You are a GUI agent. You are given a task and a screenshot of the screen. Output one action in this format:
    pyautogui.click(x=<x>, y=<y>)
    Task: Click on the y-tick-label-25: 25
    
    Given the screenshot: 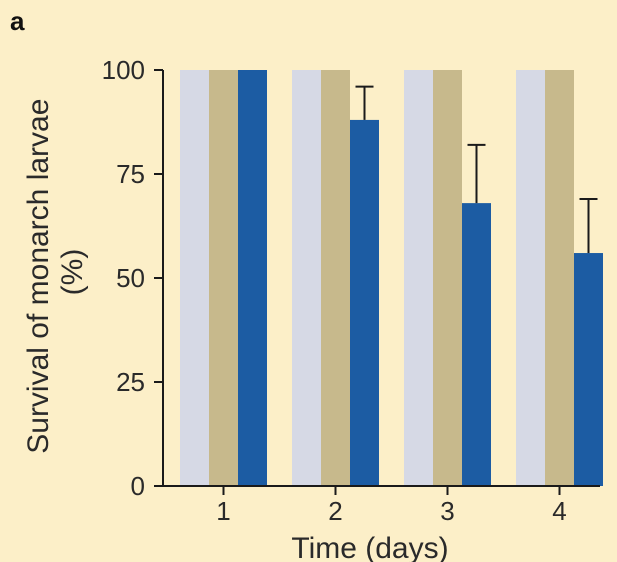 What is the action you would take?
    pyautogui.click(x=130, y=382)
    